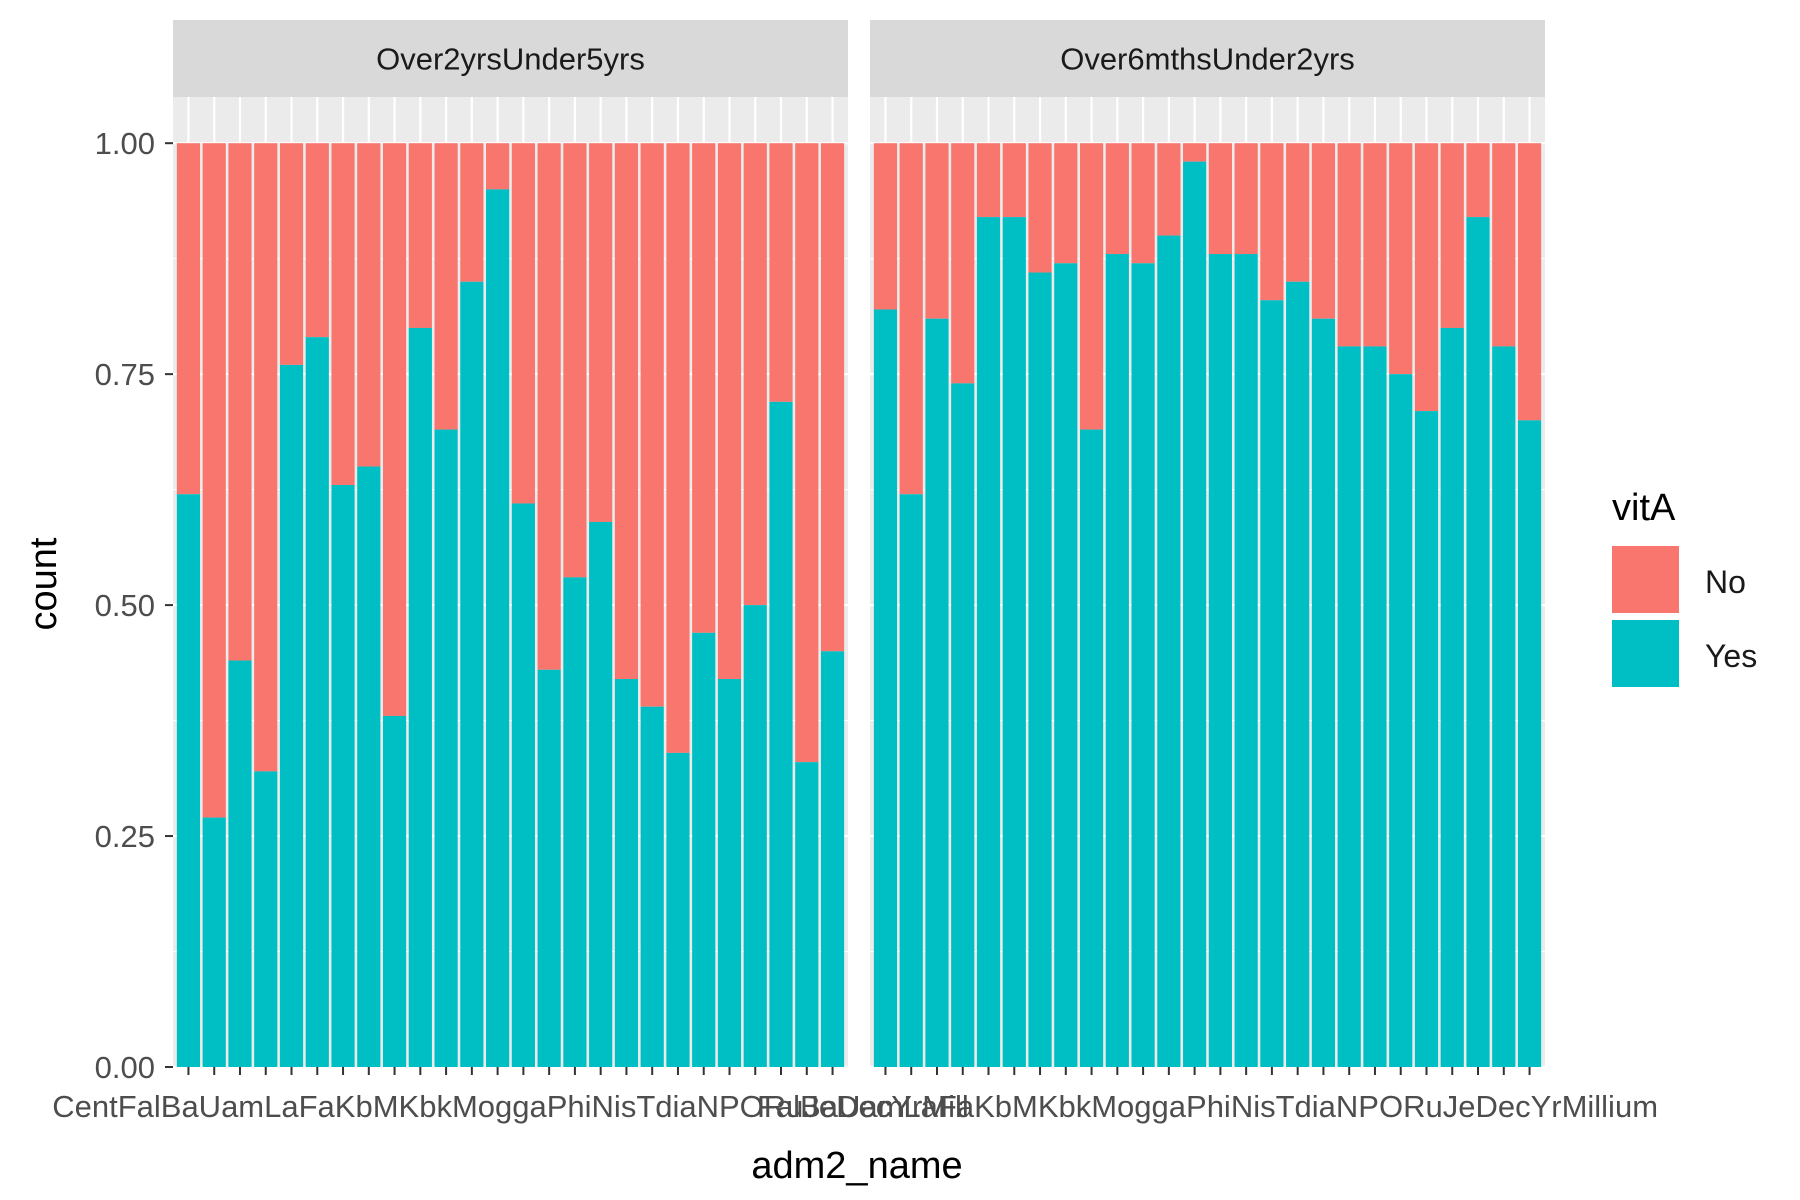  Describe the element at coordinates (125, 836) in the screenshot. I see `y-tick-label: 0.25` at that location.